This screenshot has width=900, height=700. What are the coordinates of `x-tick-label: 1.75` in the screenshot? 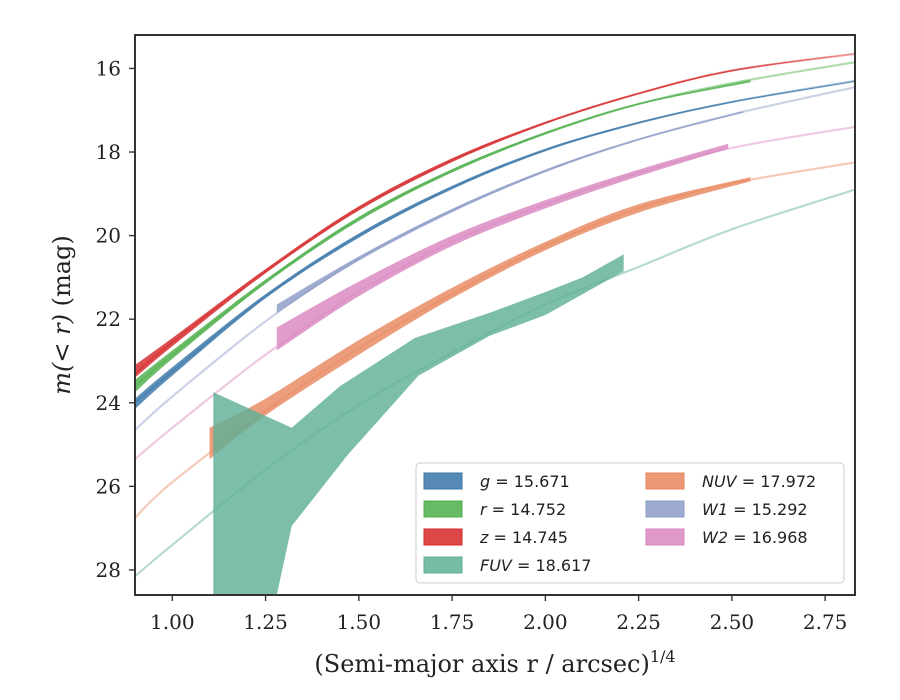 It's located at (452, 622).